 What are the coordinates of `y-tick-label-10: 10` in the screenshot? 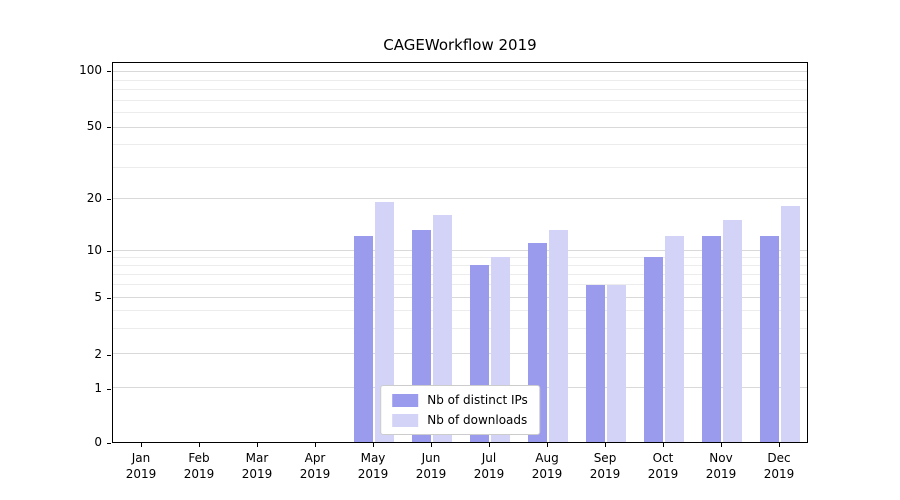 It's located at (94, 250).